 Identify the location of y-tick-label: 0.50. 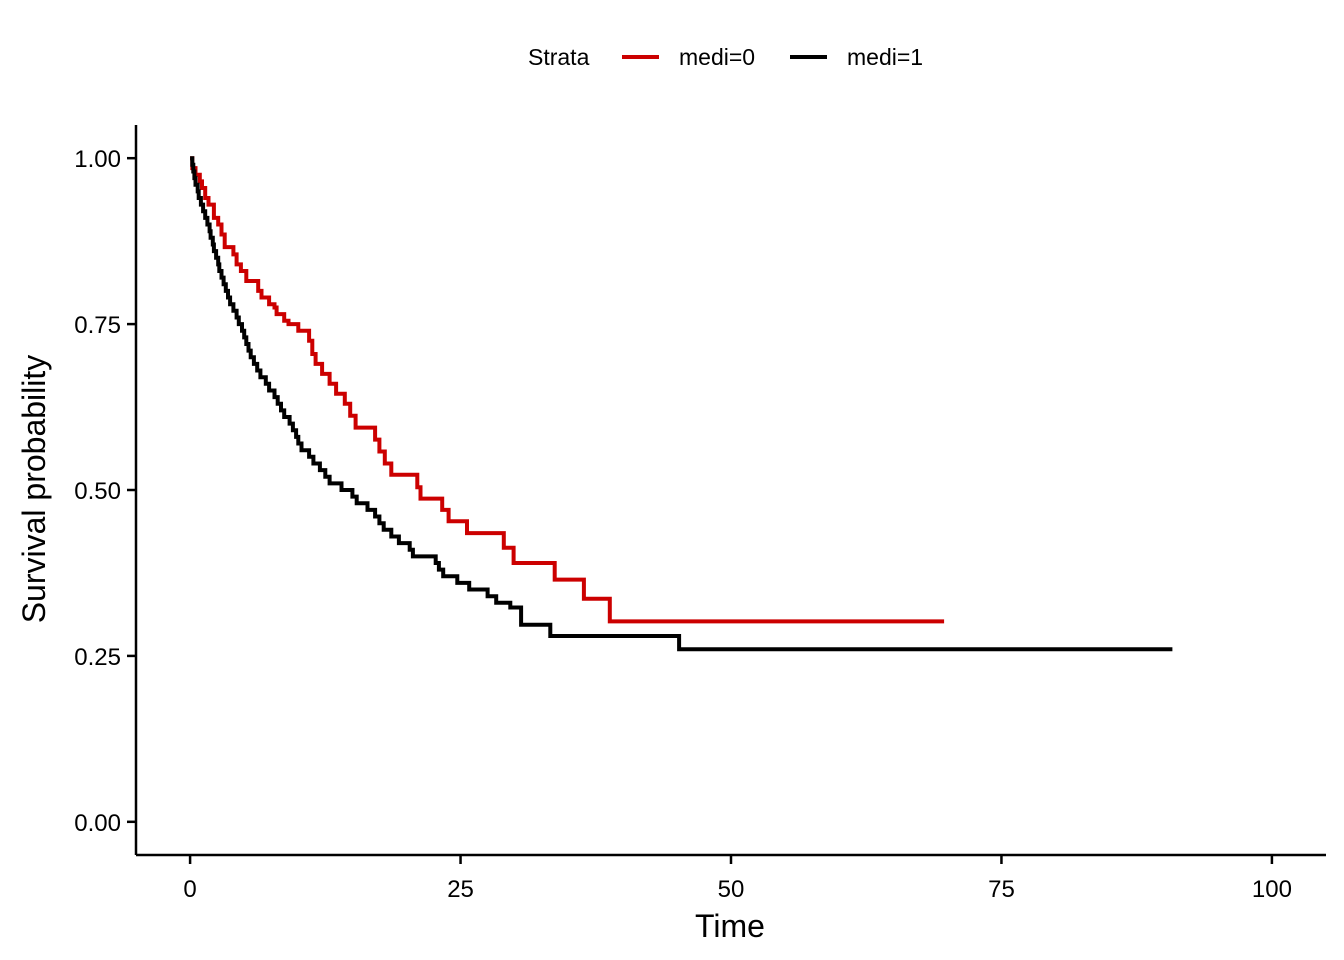
(97, 491).